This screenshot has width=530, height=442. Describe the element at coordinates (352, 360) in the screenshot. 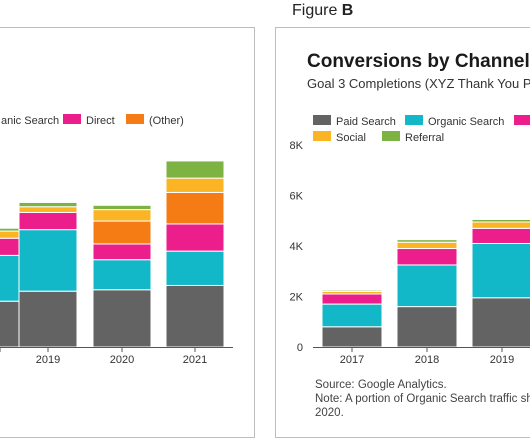

I see `x-tick-label-2017: 2017` at that location.